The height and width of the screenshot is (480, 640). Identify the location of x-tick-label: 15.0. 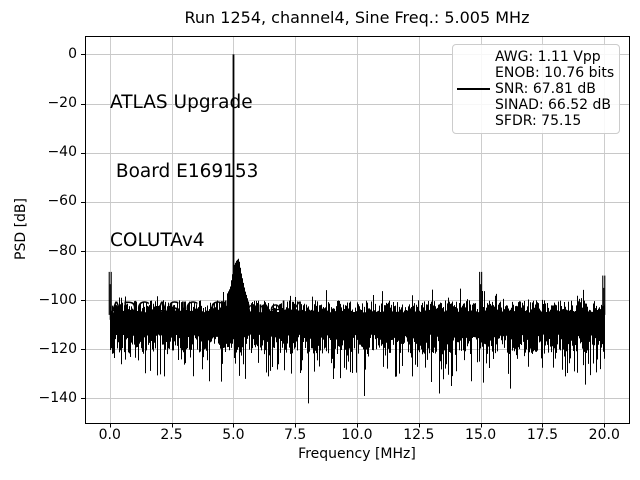
(481, 435).